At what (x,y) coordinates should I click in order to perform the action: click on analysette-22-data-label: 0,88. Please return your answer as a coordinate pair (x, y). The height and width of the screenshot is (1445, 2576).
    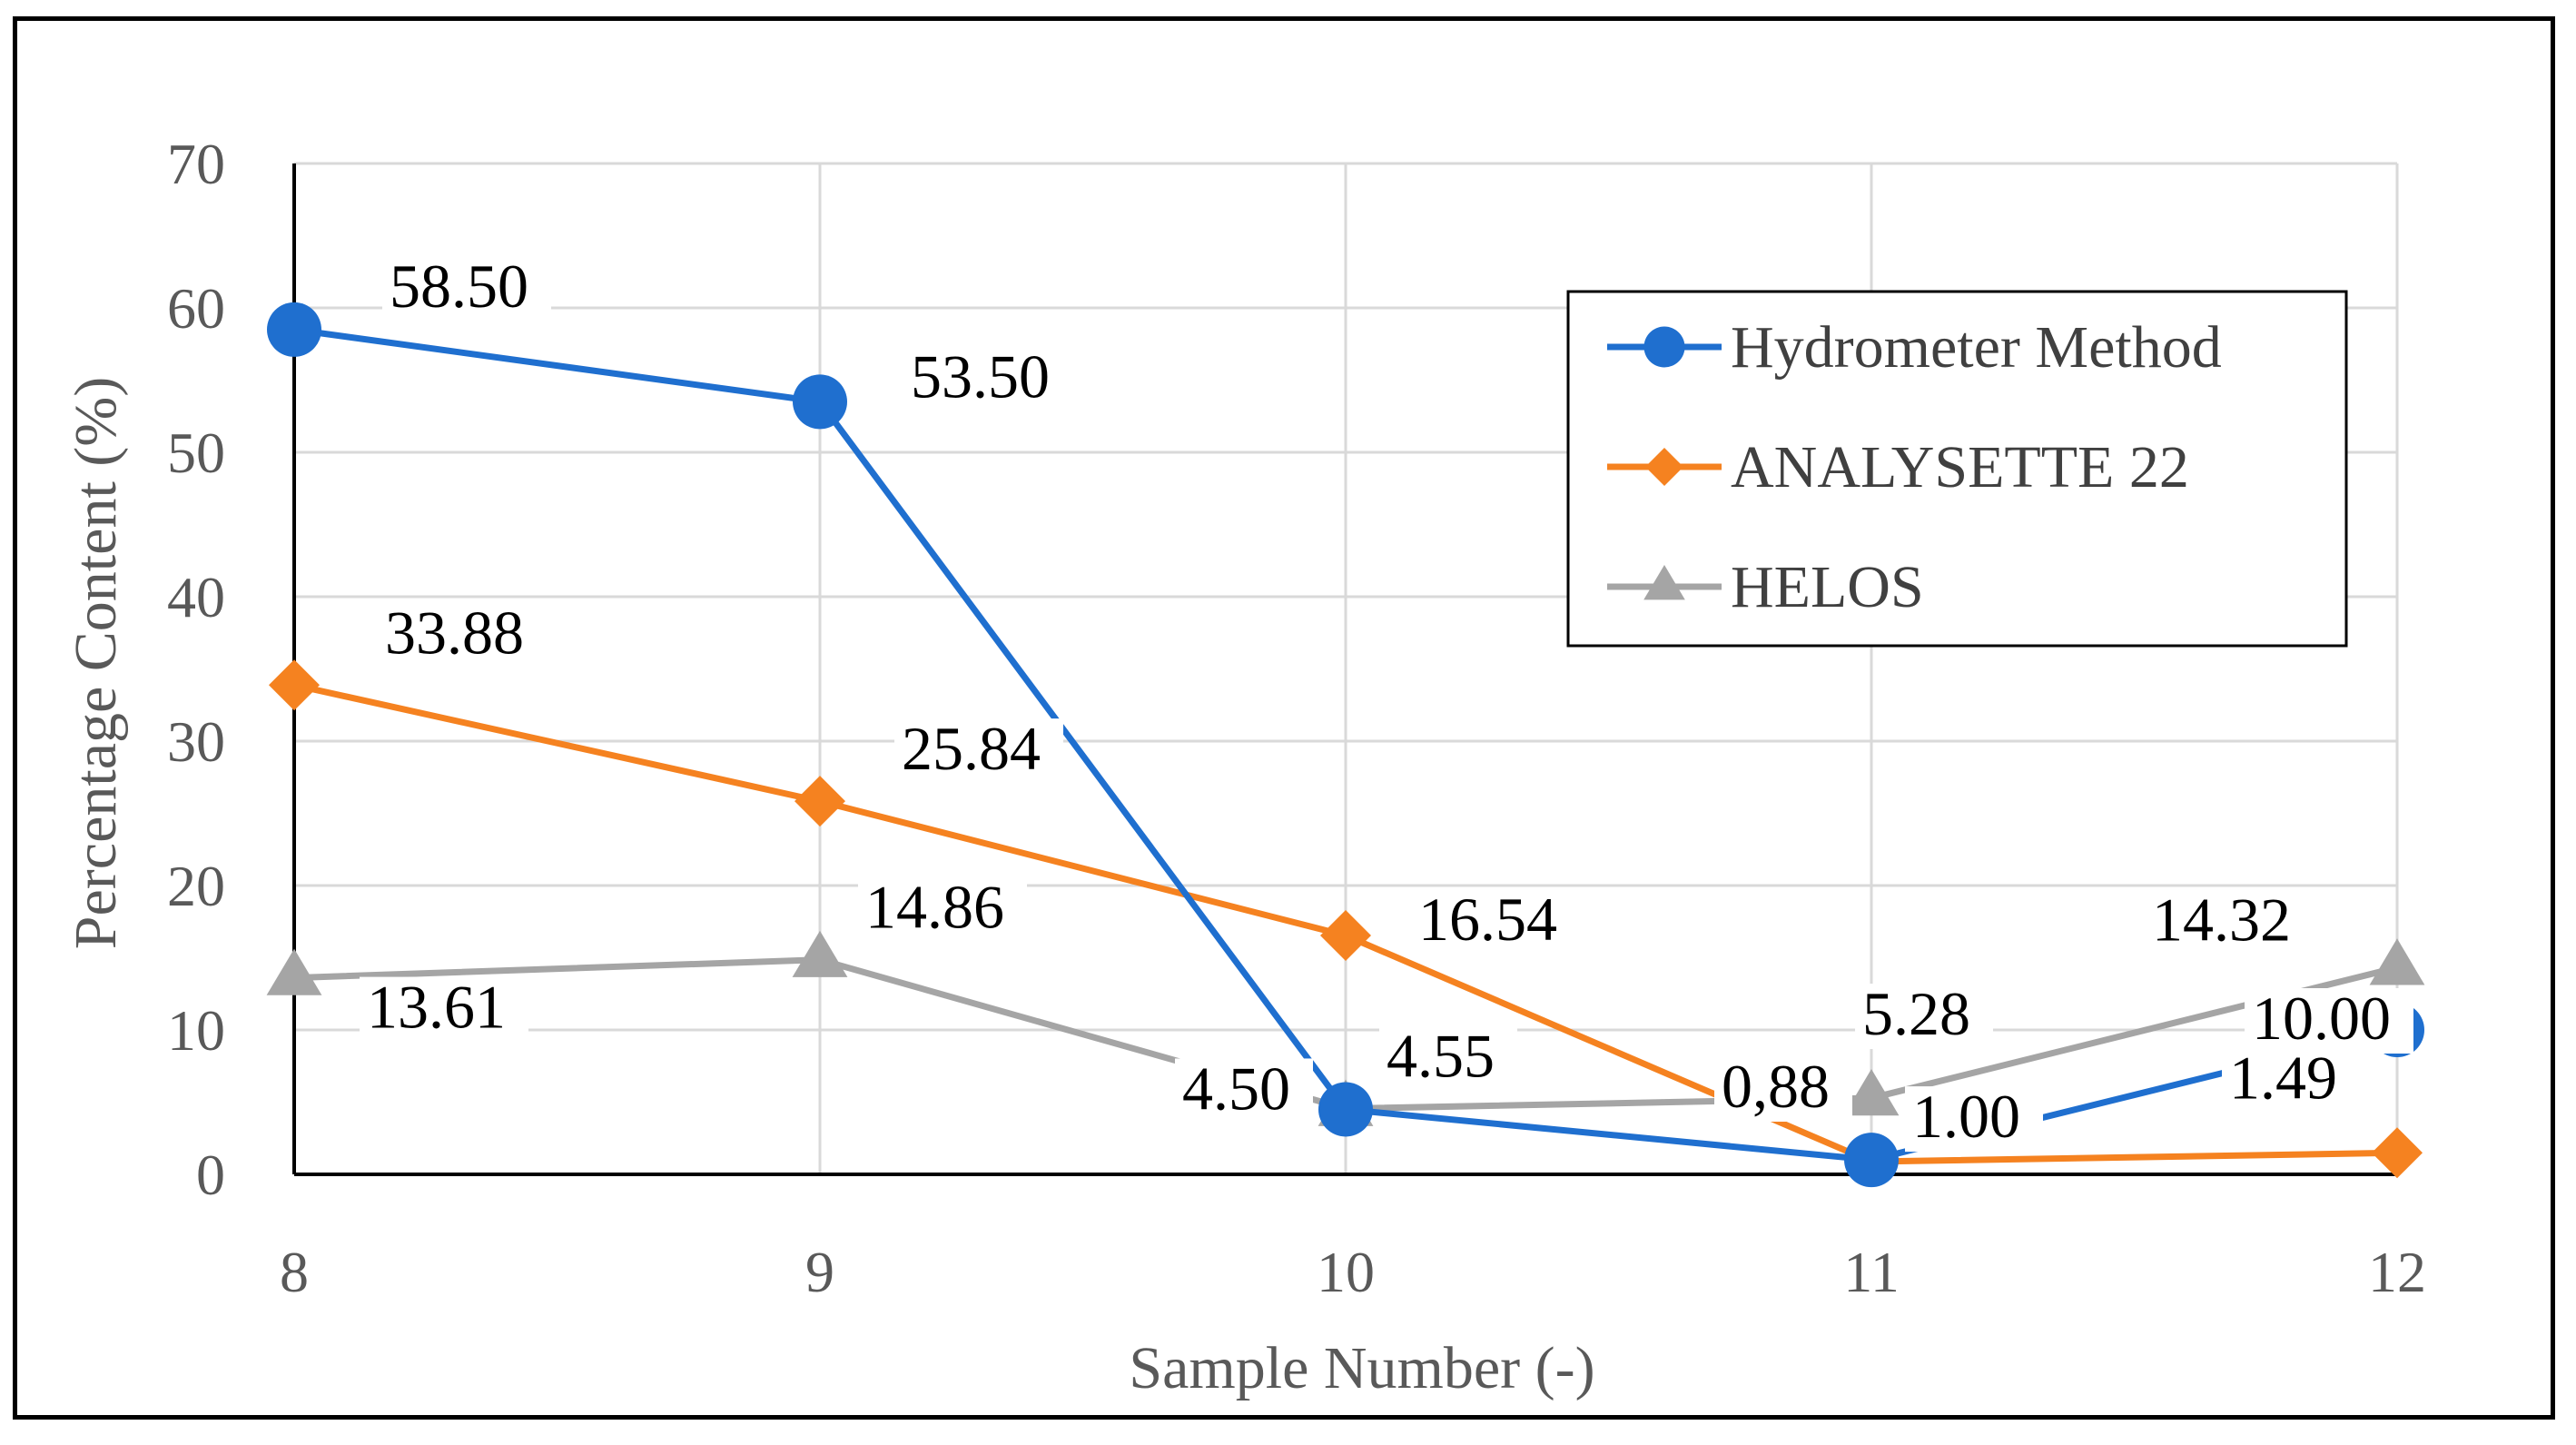
    Looking at the image, I should click on (1776, 1086).